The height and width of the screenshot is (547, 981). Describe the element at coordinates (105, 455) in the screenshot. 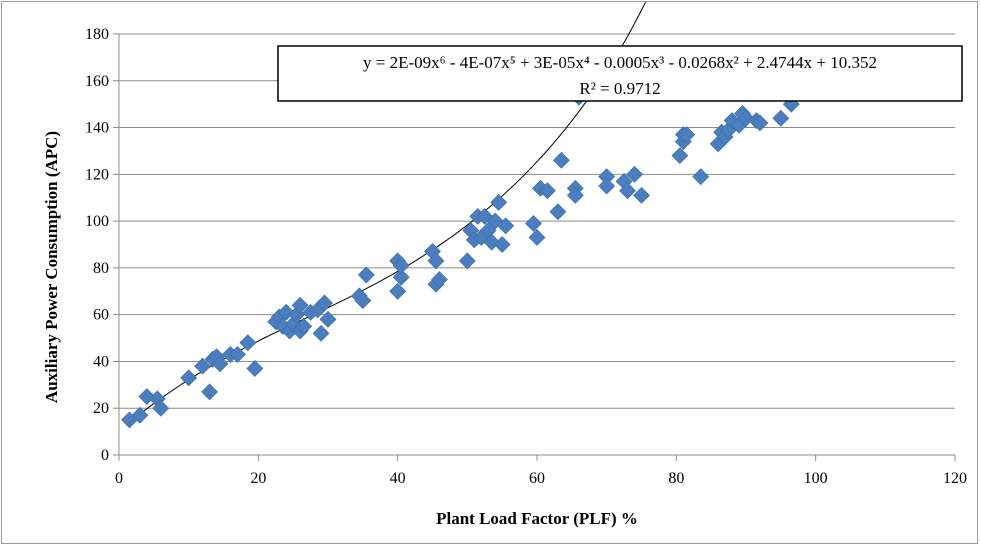

I see `y-tick-label: 0` at that location.